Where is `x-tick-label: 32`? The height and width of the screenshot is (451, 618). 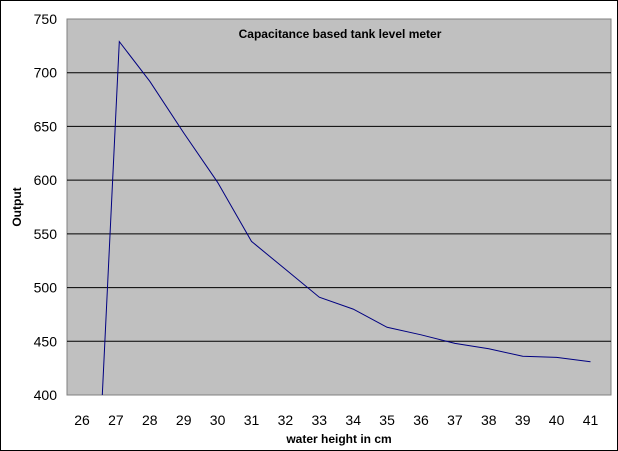
x-tick-label: 32 is located at coordinates (286, 420).